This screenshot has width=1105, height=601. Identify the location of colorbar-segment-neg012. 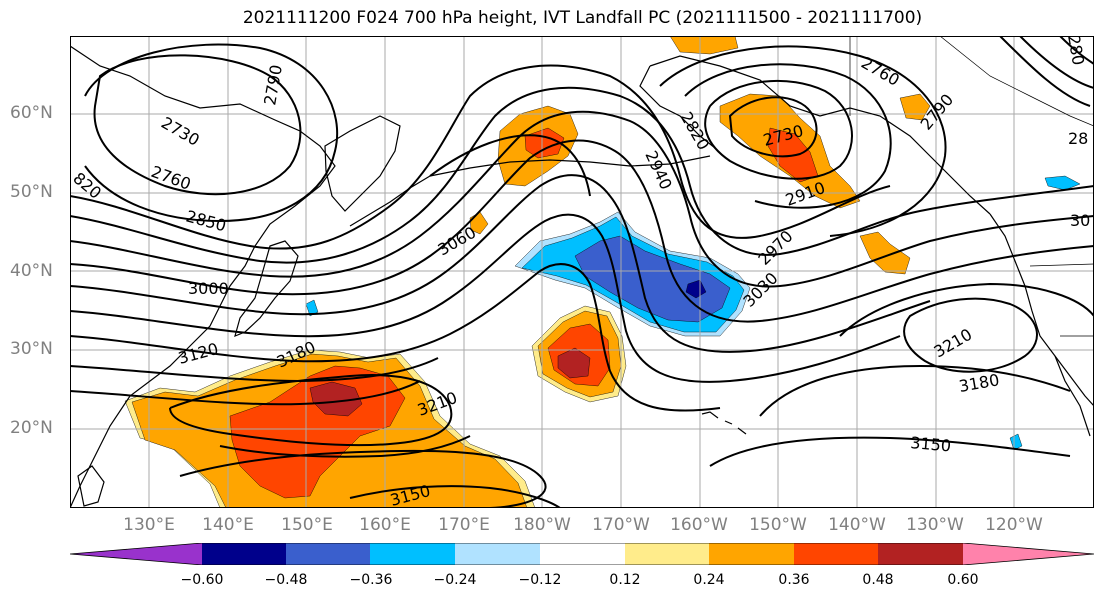
(498, 554).